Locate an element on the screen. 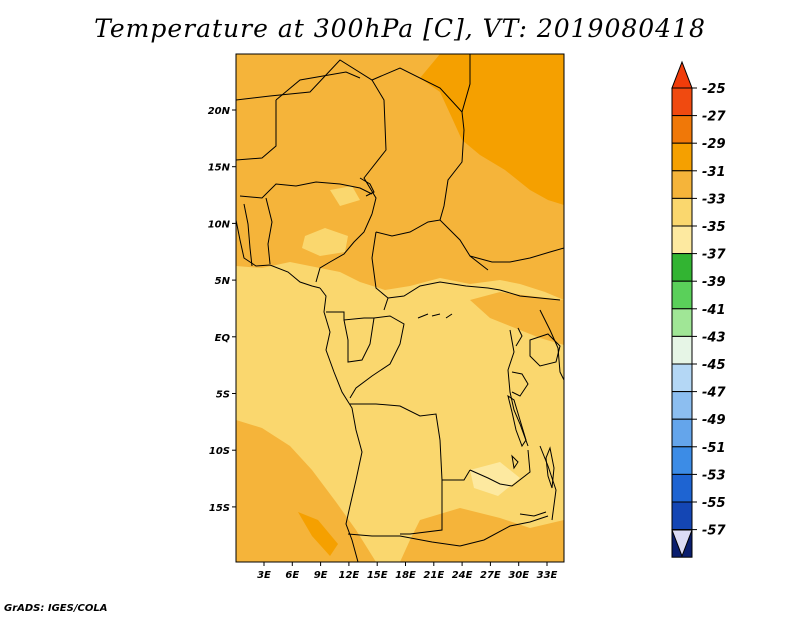 Image resolution: width=800 pixels, height=618 pixels. colorbar-label: -57 is located at coordinates (714, 531).